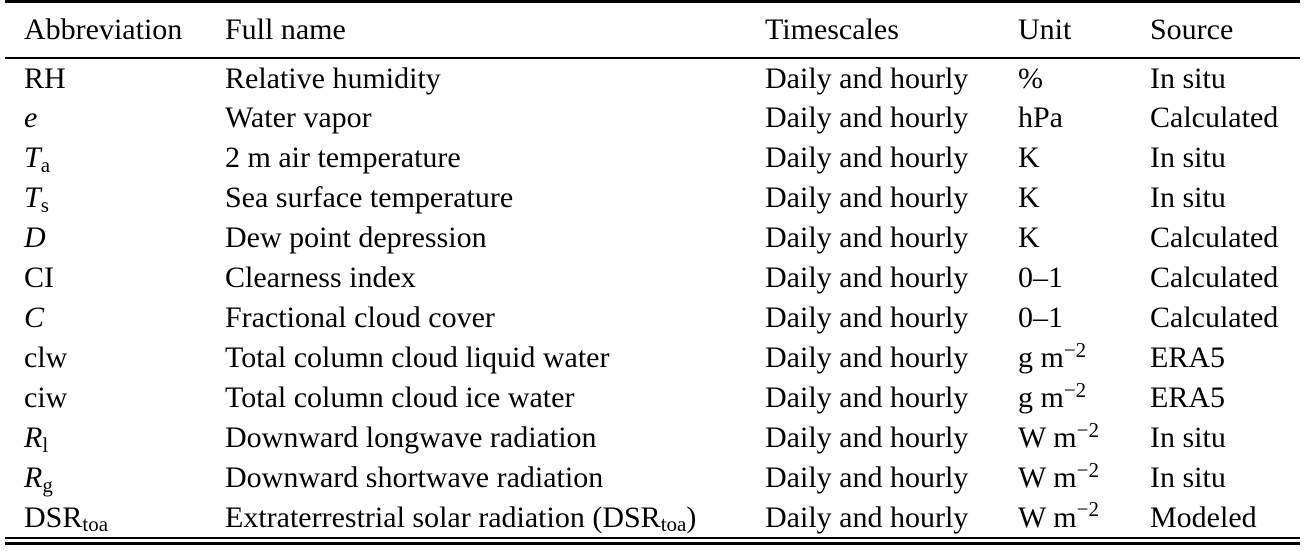 Image resolution: width=1307 pixels, height=551 pixels. What do you see at coordinates (34, 317) in the screenshot?
I see `cell-text: C` at bounding box center [34, 317].